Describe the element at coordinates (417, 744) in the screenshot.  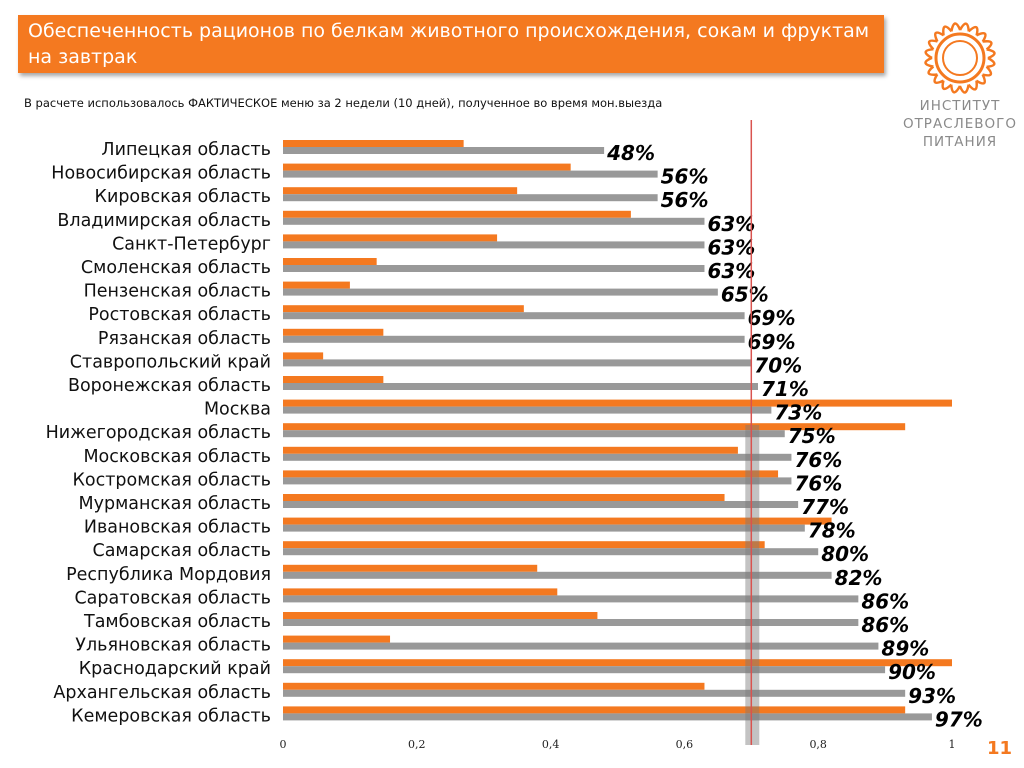
I see `x-tick-label-1: 0,2` at that location.